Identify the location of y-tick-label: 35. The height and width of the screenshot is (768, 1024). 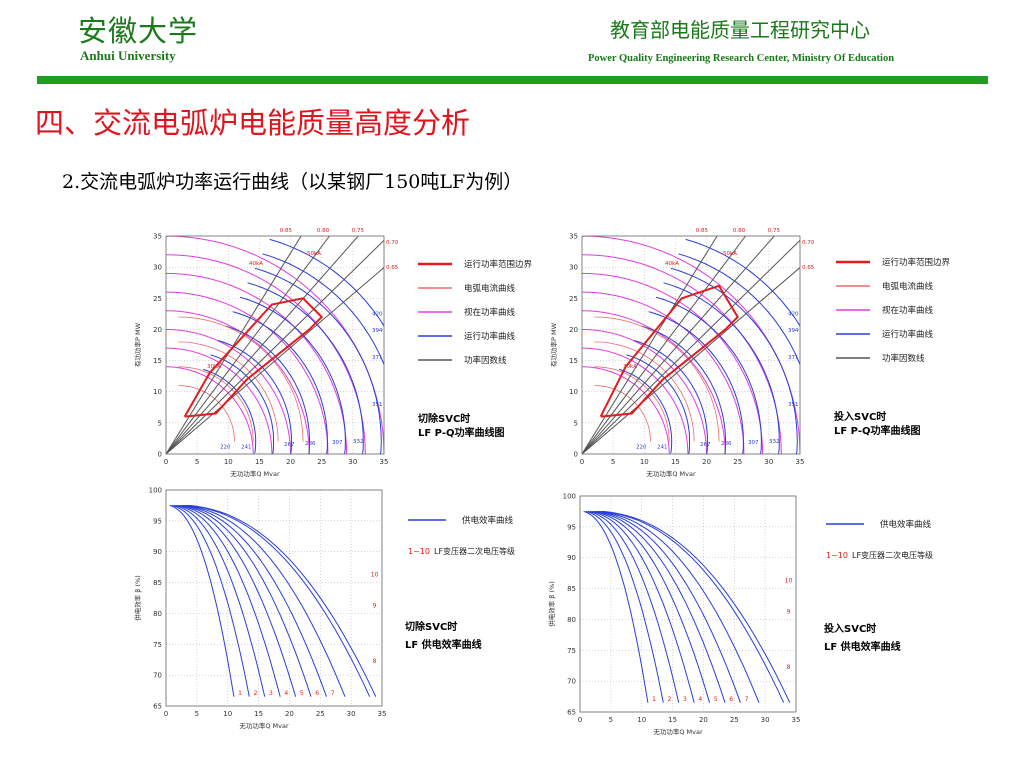
(573, 237).